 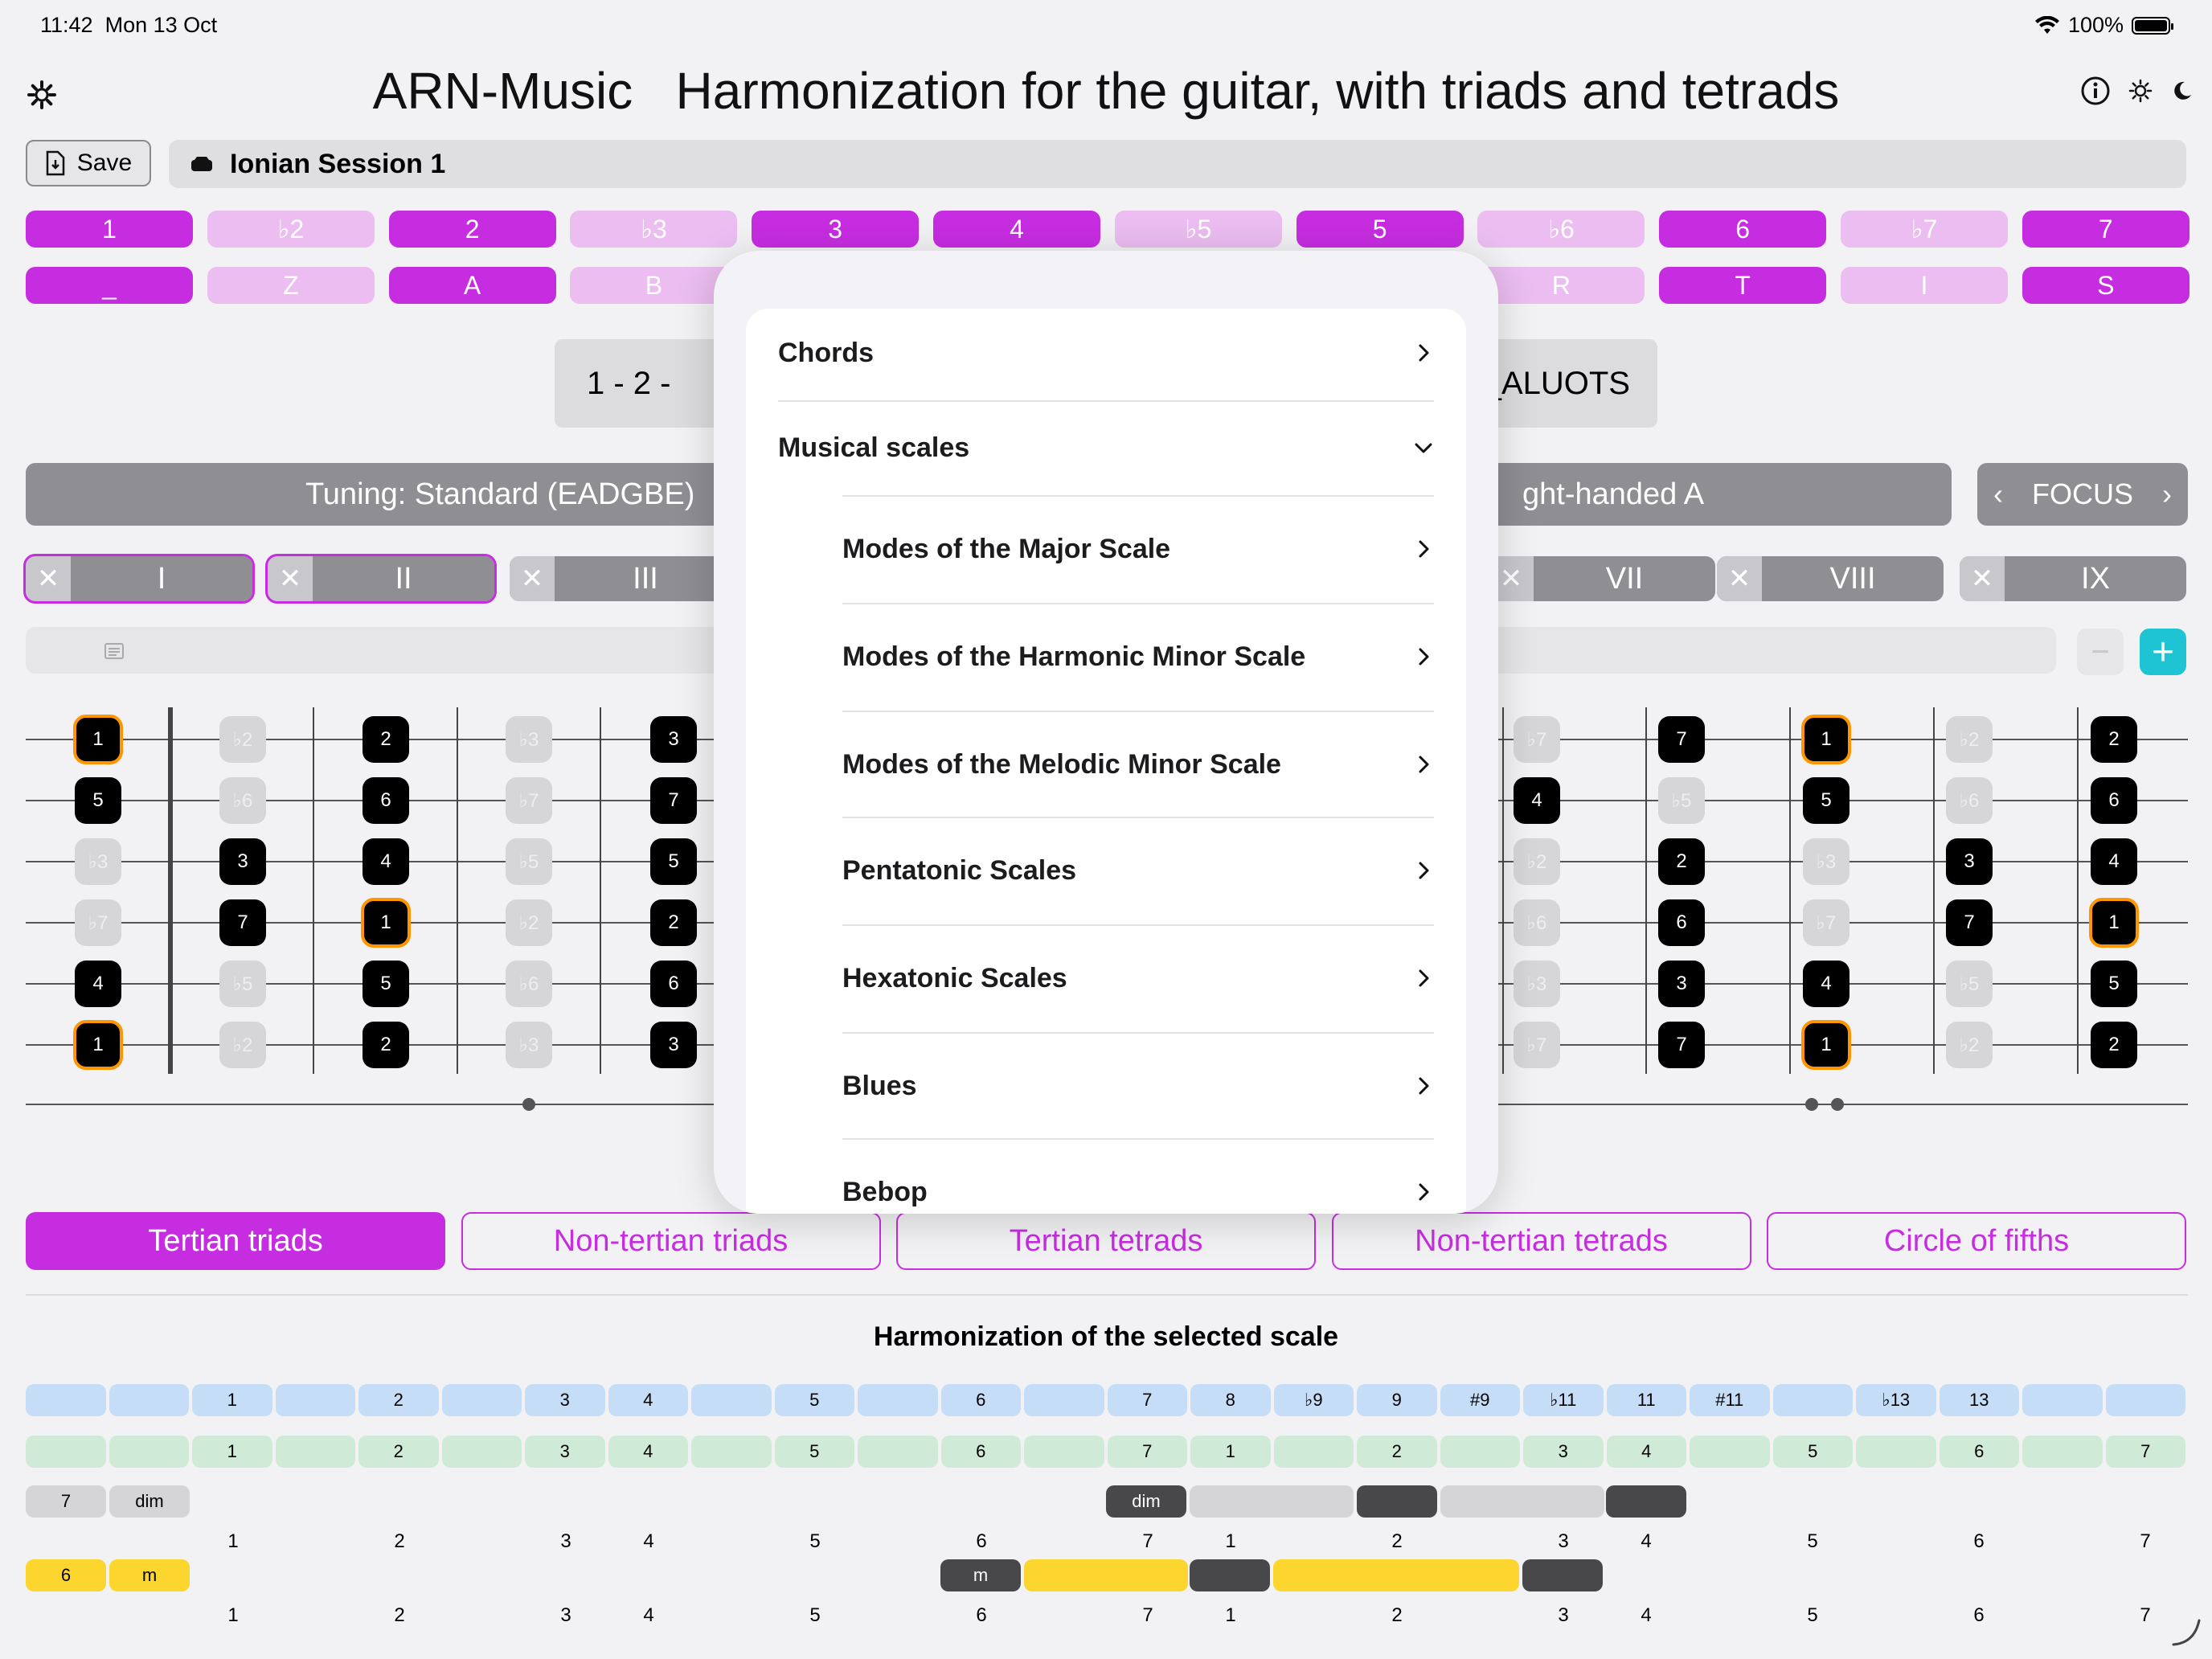 I want to click on chevron-left-icon: ‹, so click(x=1998, y=493).